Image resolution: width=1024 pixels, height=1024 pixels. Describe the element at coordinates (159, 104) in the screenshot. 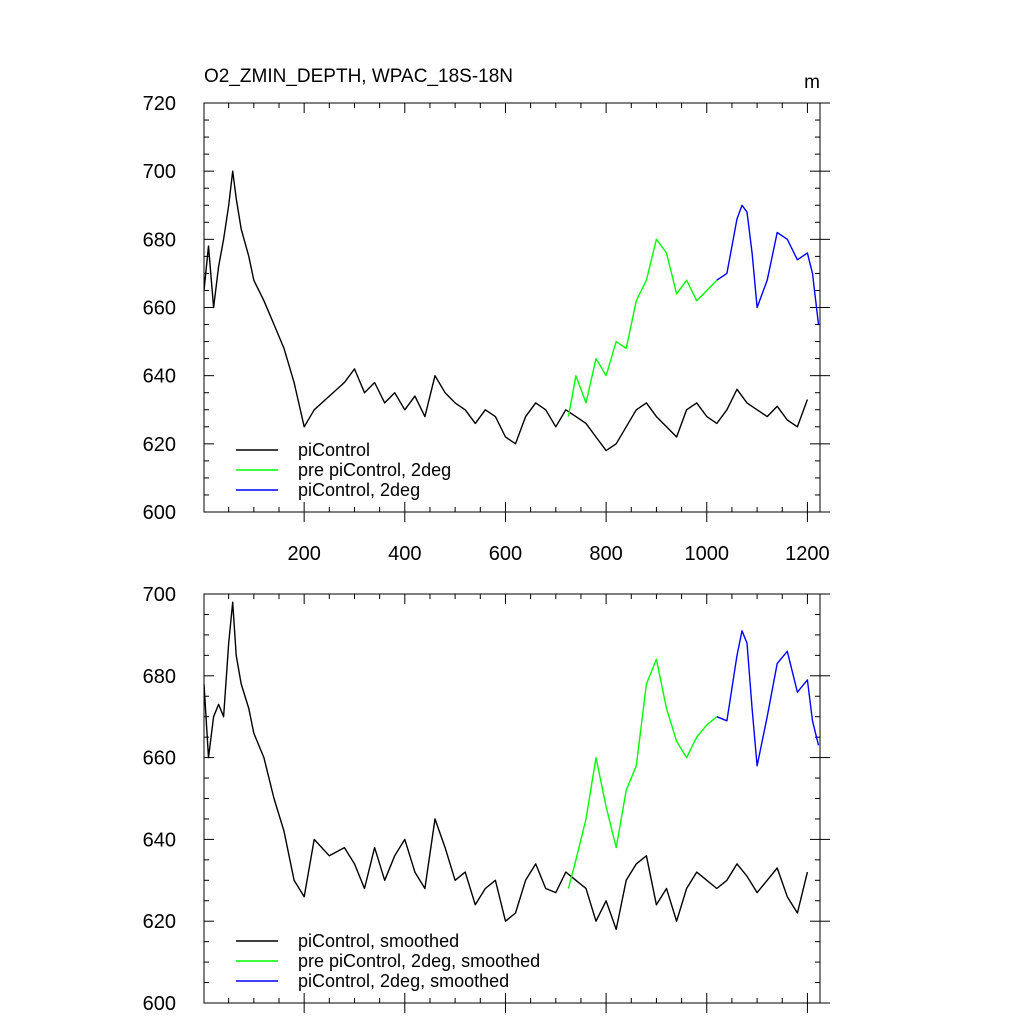

I see `y-tick-label: 720` at that location.